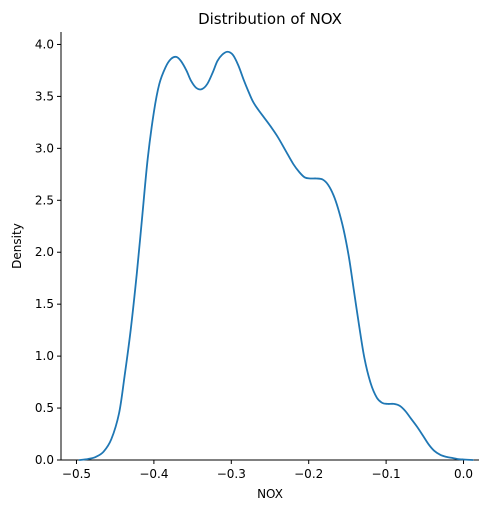 The image size is (489, 512). What do you see at coordinates (44, 44) in the screenshot?
I see `y-tick-label: 4.0` at bounding box center [44, 44].